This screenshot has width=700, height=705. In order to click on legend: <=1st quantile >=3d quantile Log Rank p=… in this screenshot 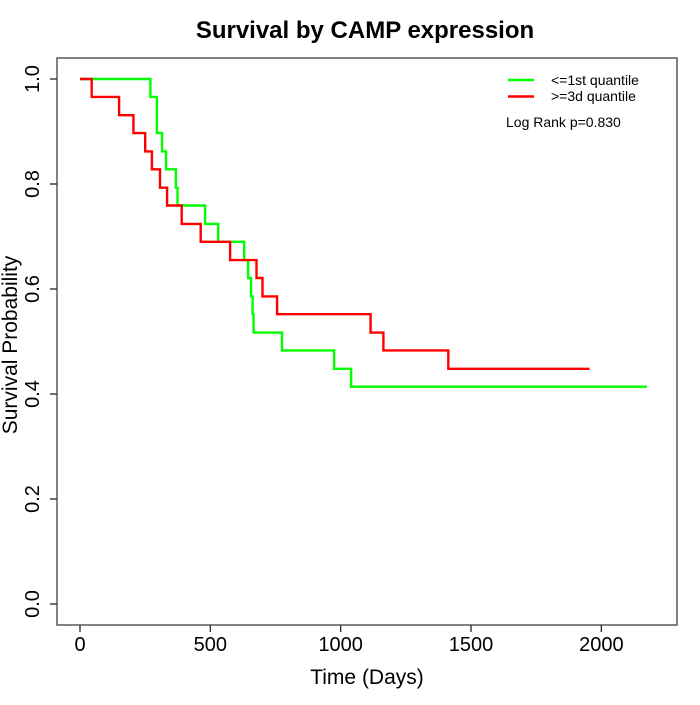, I will do `click(572, 101)`.